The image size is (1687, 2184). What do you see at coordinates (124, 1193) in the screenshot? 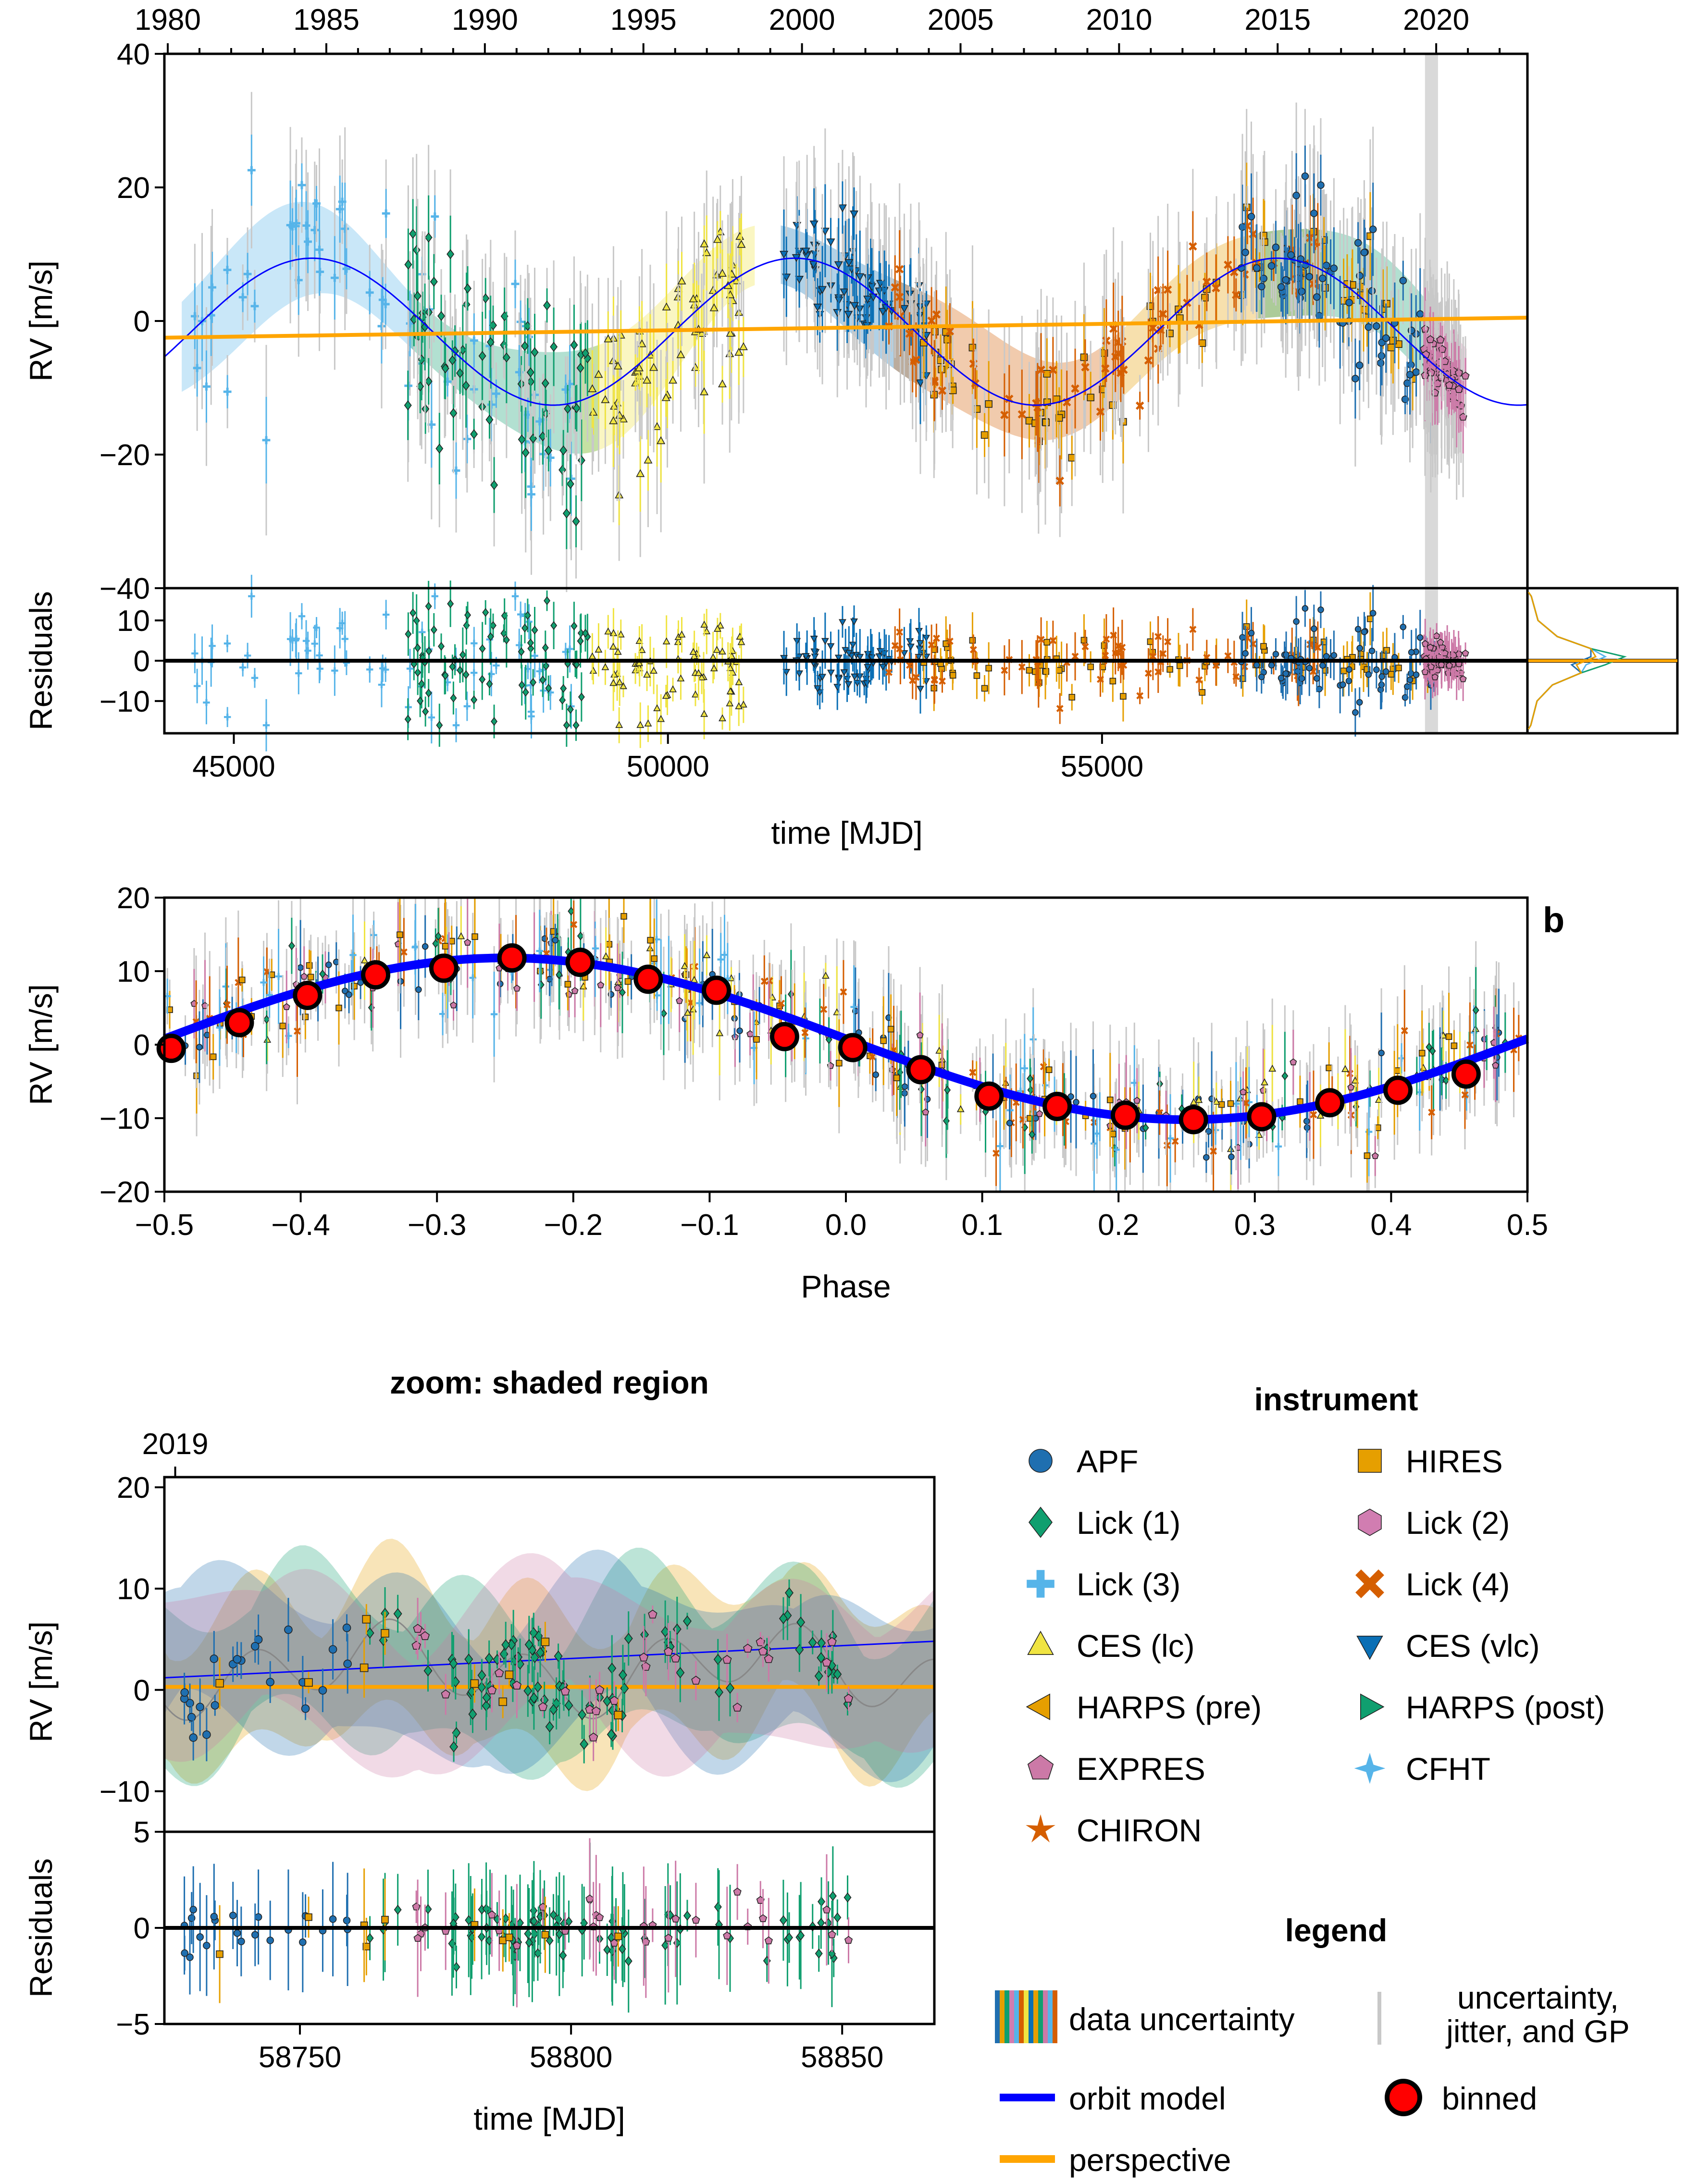
I see `y-tick-label: −20` at bounding box center [124, 1193].